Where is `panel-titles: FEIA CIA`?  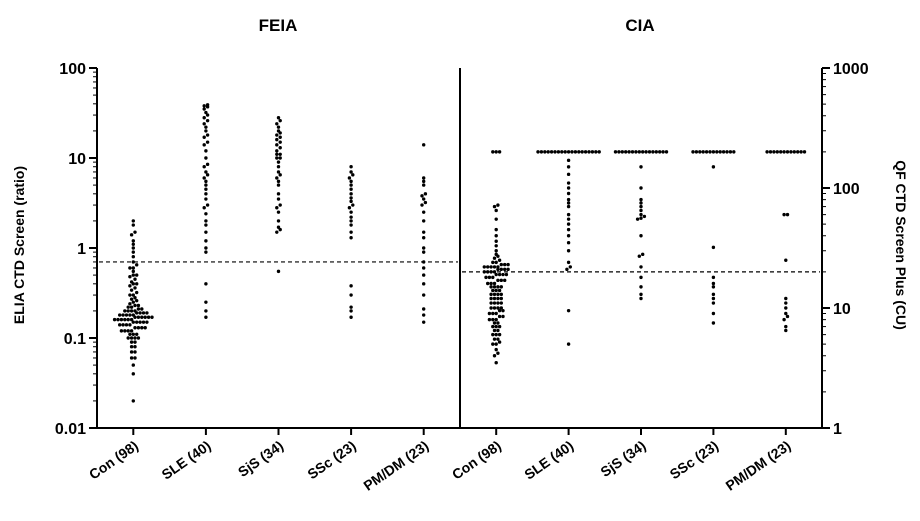
panel-titles: FEIA CIA is located at coordinates (457, 25).